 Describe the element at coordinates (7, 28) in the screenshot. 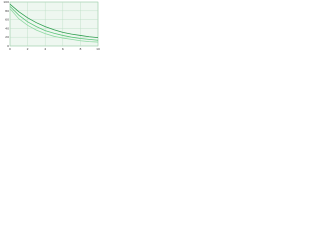

I see `y-tick-label: 40` at that location.